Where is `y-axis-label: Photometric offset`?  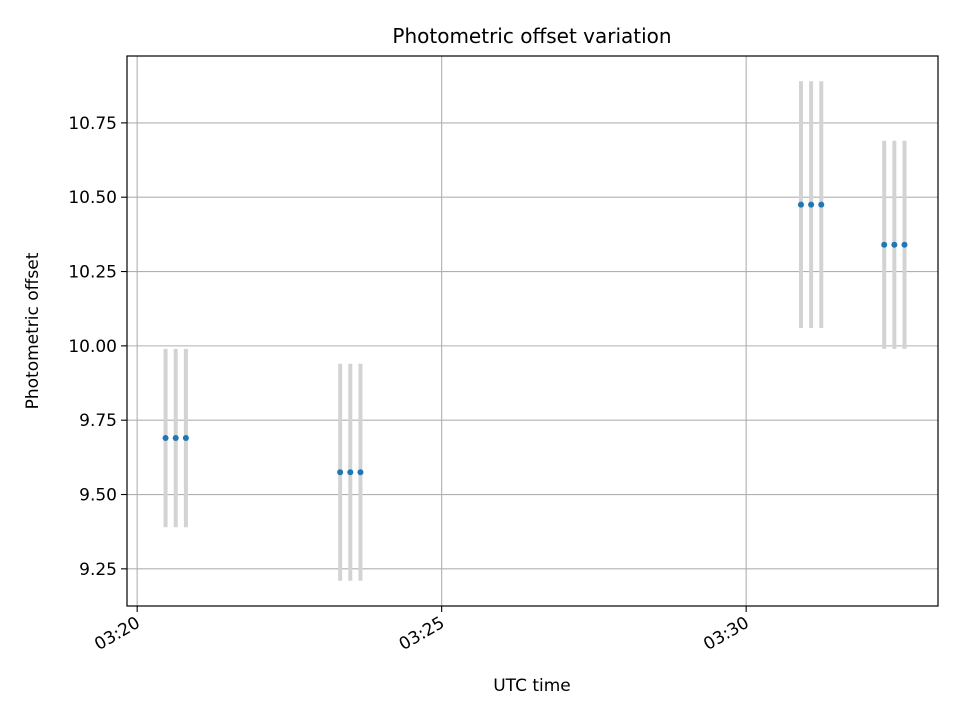
y-axis-label: Photometric offset is located at coordinates (33, 330).